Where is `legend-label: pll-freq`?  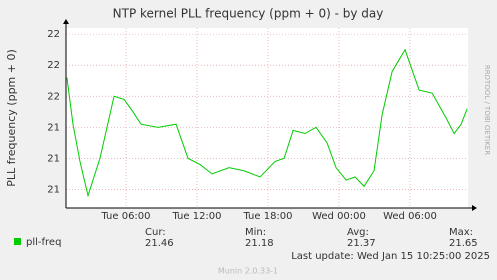
legend-label: pll-freq is located at coordinates (43, 242).